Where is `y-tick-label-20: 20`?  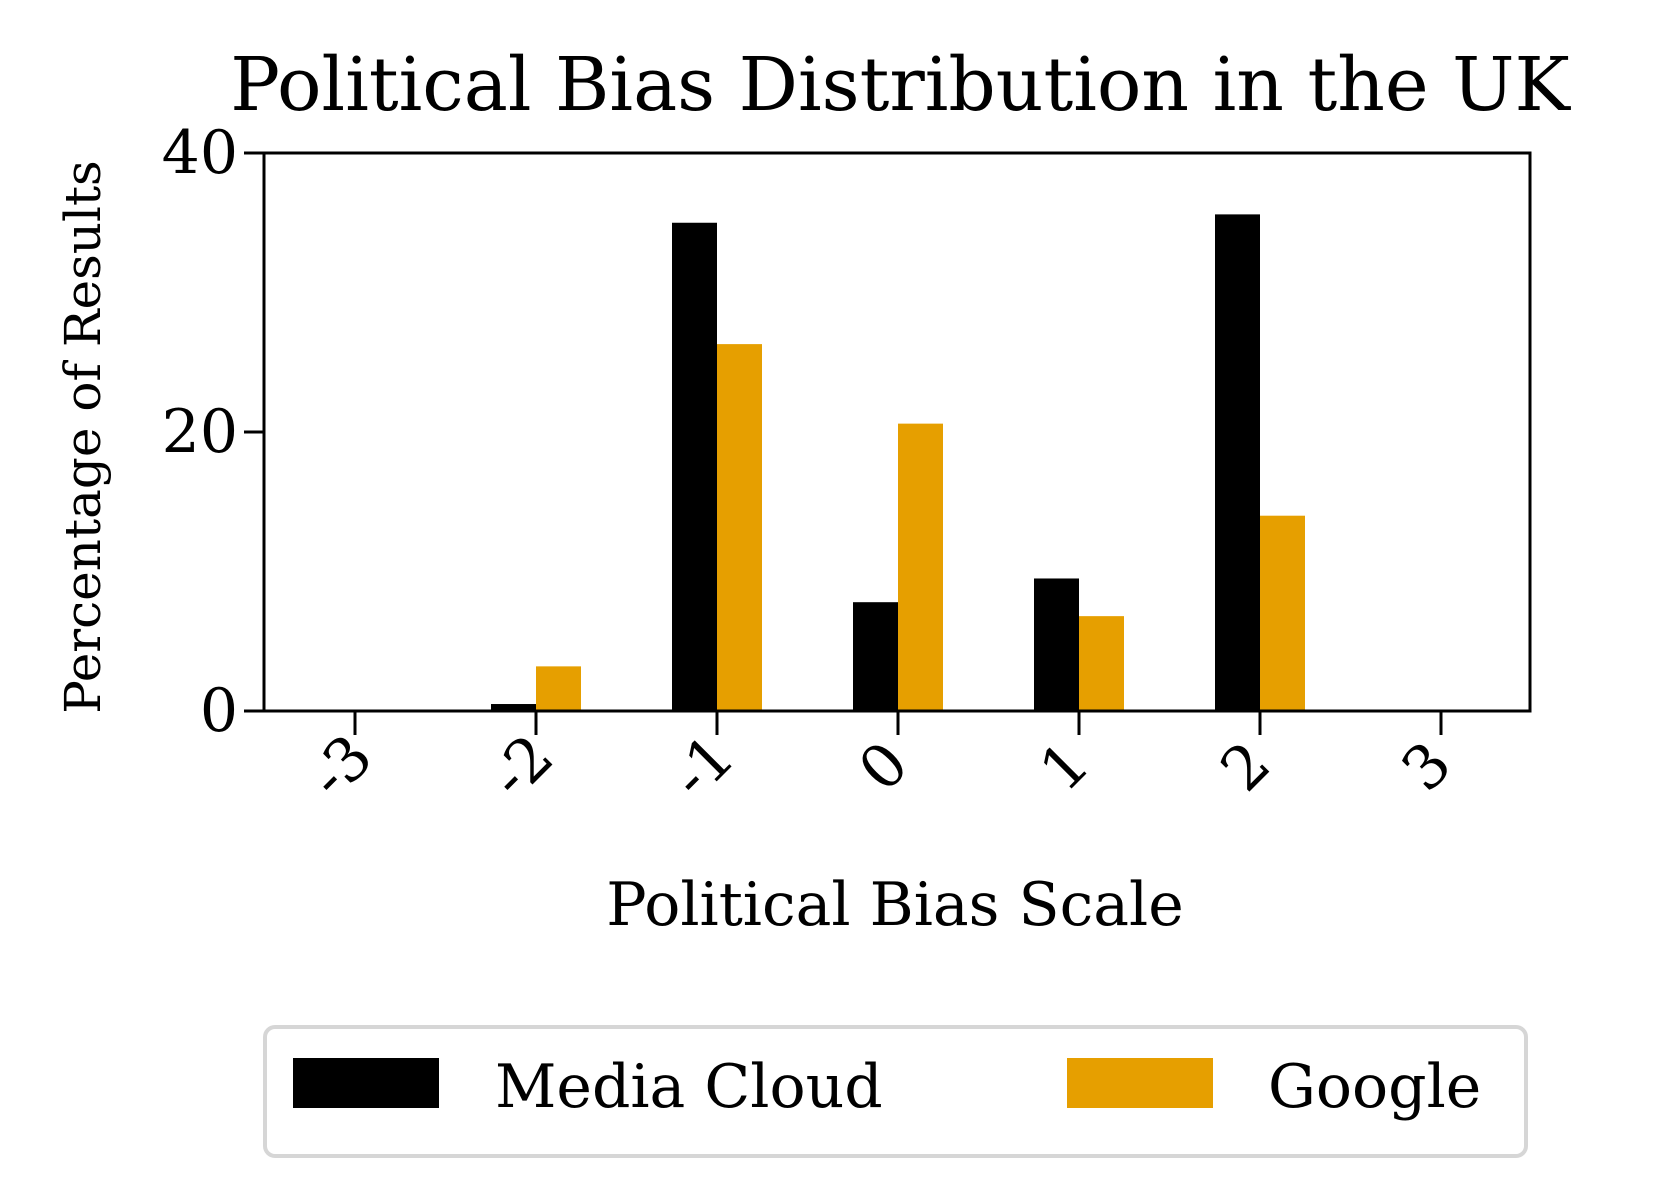 y-tick-label-20: 20 is located at coordinates (200, 432).